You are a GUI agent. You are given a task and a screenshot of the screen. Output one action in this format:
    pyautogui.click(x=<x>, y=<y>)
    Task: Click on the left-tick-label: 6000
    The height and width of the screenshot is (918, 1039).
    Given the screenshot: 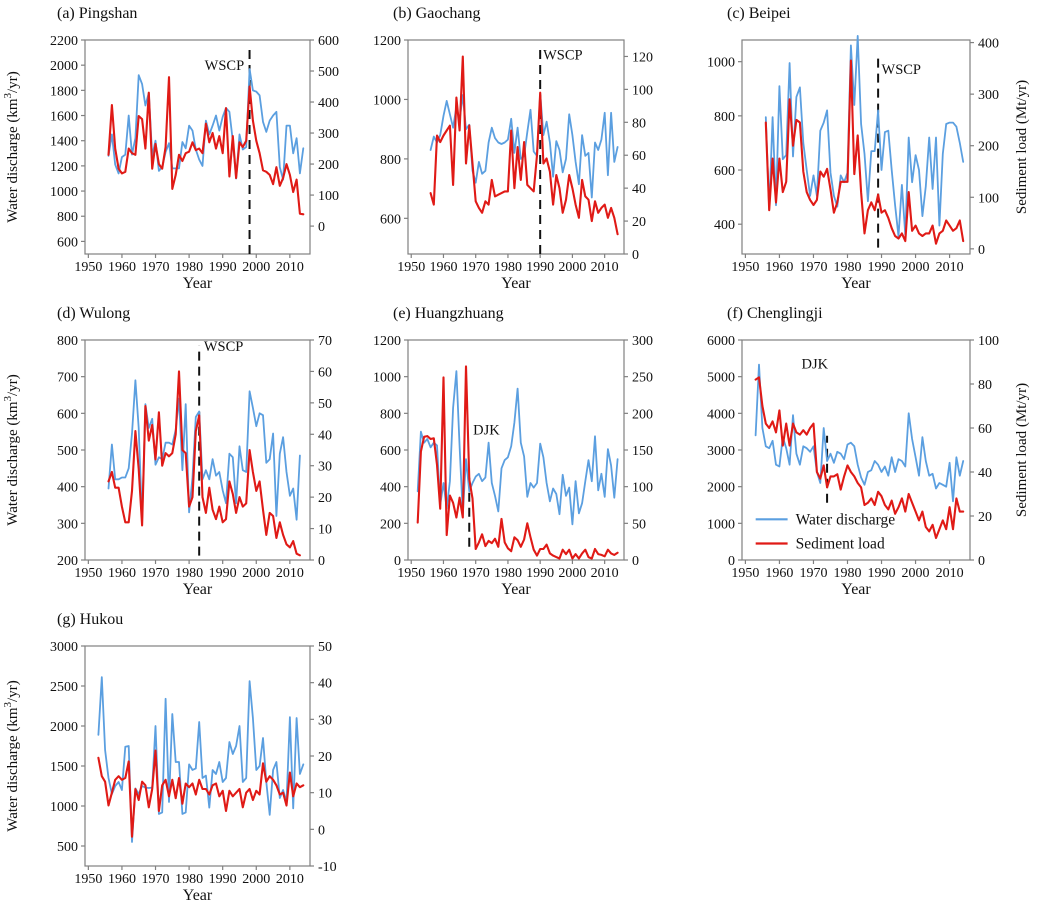 What is the action you would take?
    pyautogui.click(x=721, y=341)
    